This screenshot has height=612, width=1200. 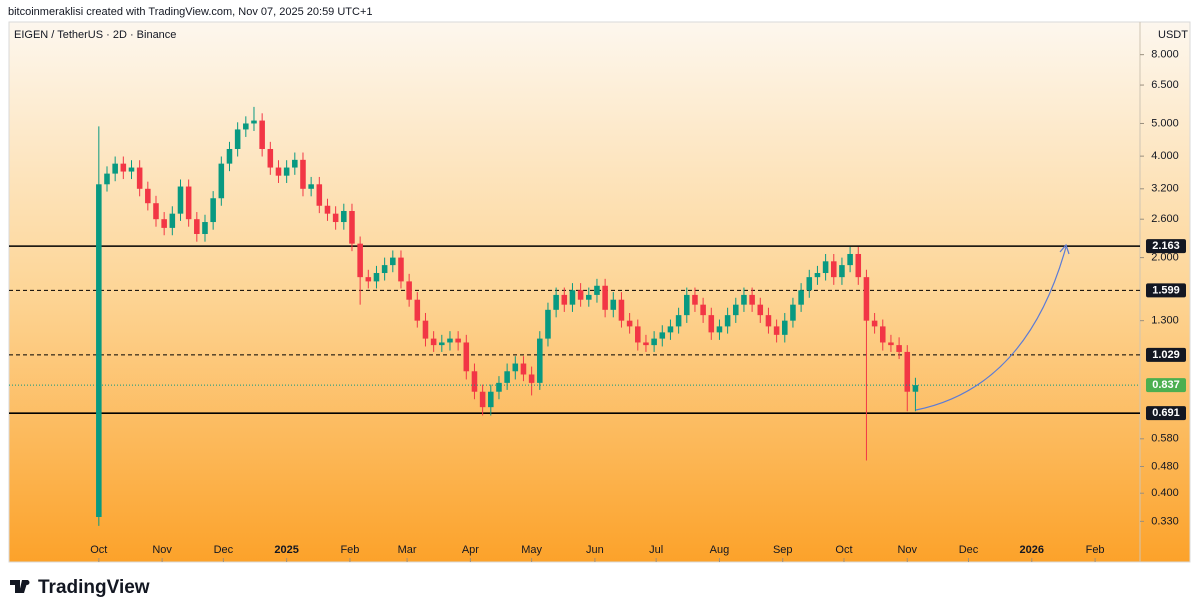 I want to click on y-tick-label: 5.000, so click(x=1165, y=123).